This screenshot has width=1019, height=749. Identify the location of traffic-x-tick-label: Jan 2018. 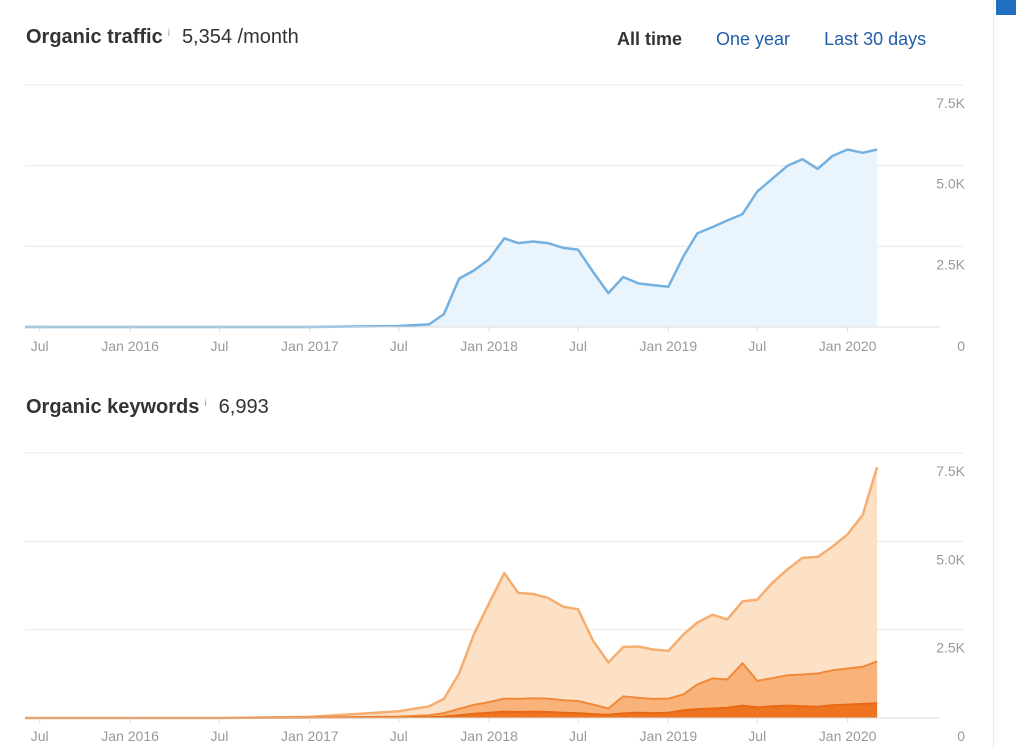
(489, 346).